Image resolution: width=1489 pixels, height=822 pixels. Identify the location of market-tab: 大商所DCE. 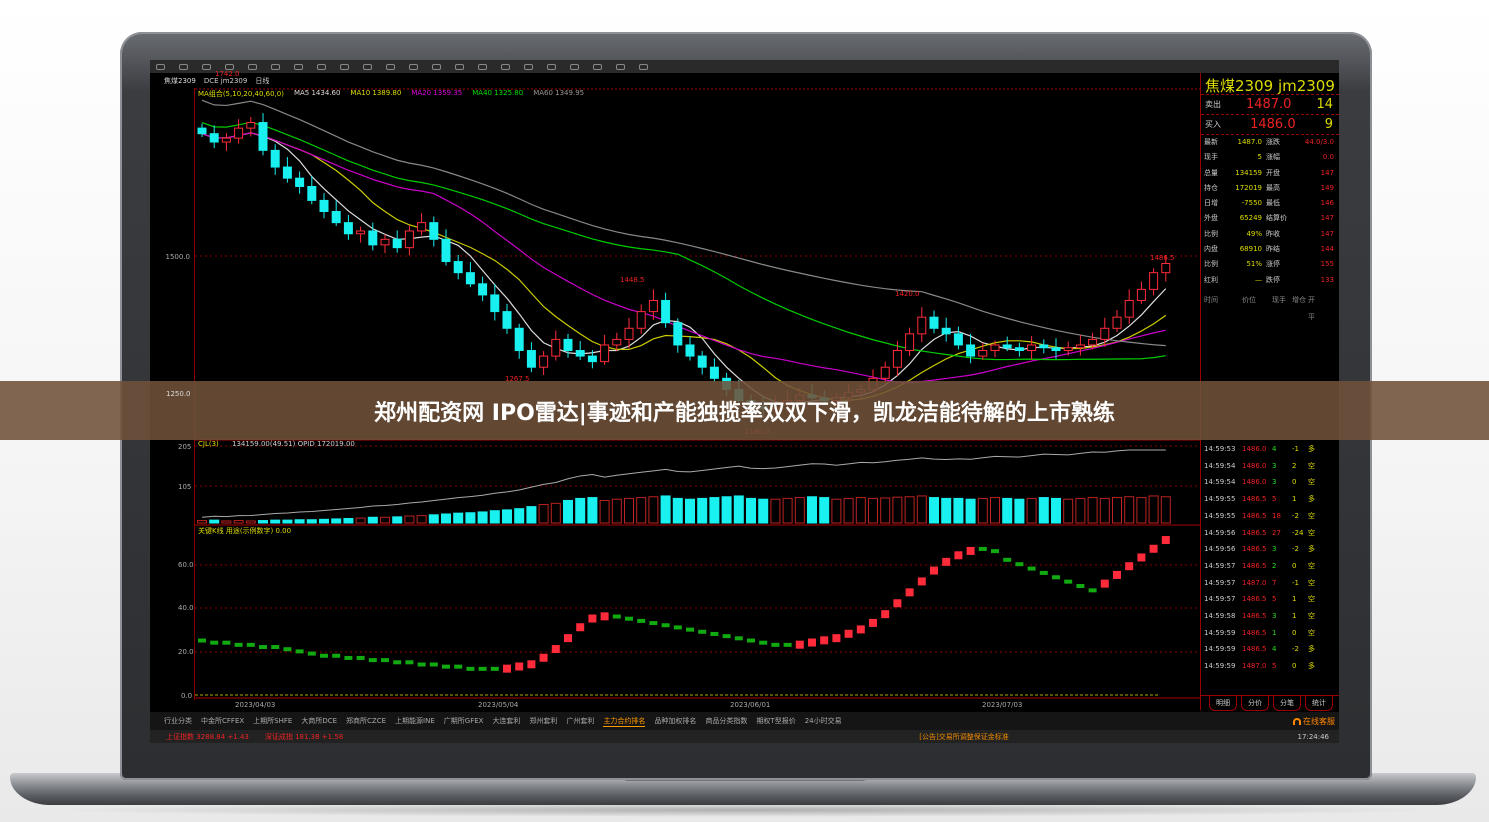
(319, 721).